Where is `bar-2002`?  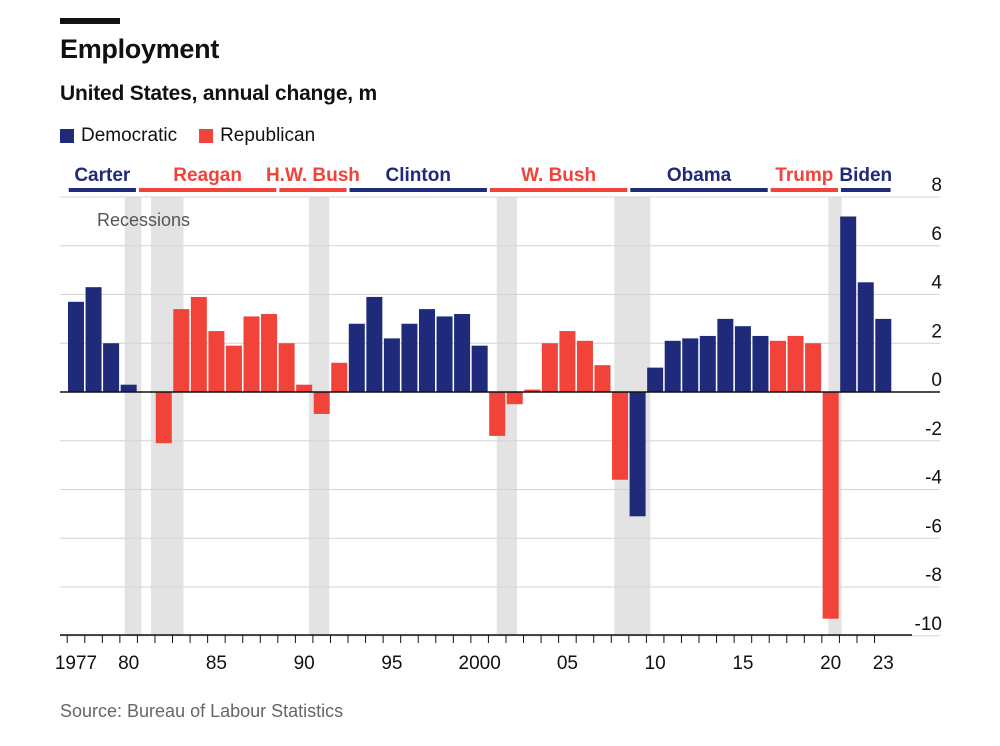
bar-2002 is located at coordinates (514, 398).